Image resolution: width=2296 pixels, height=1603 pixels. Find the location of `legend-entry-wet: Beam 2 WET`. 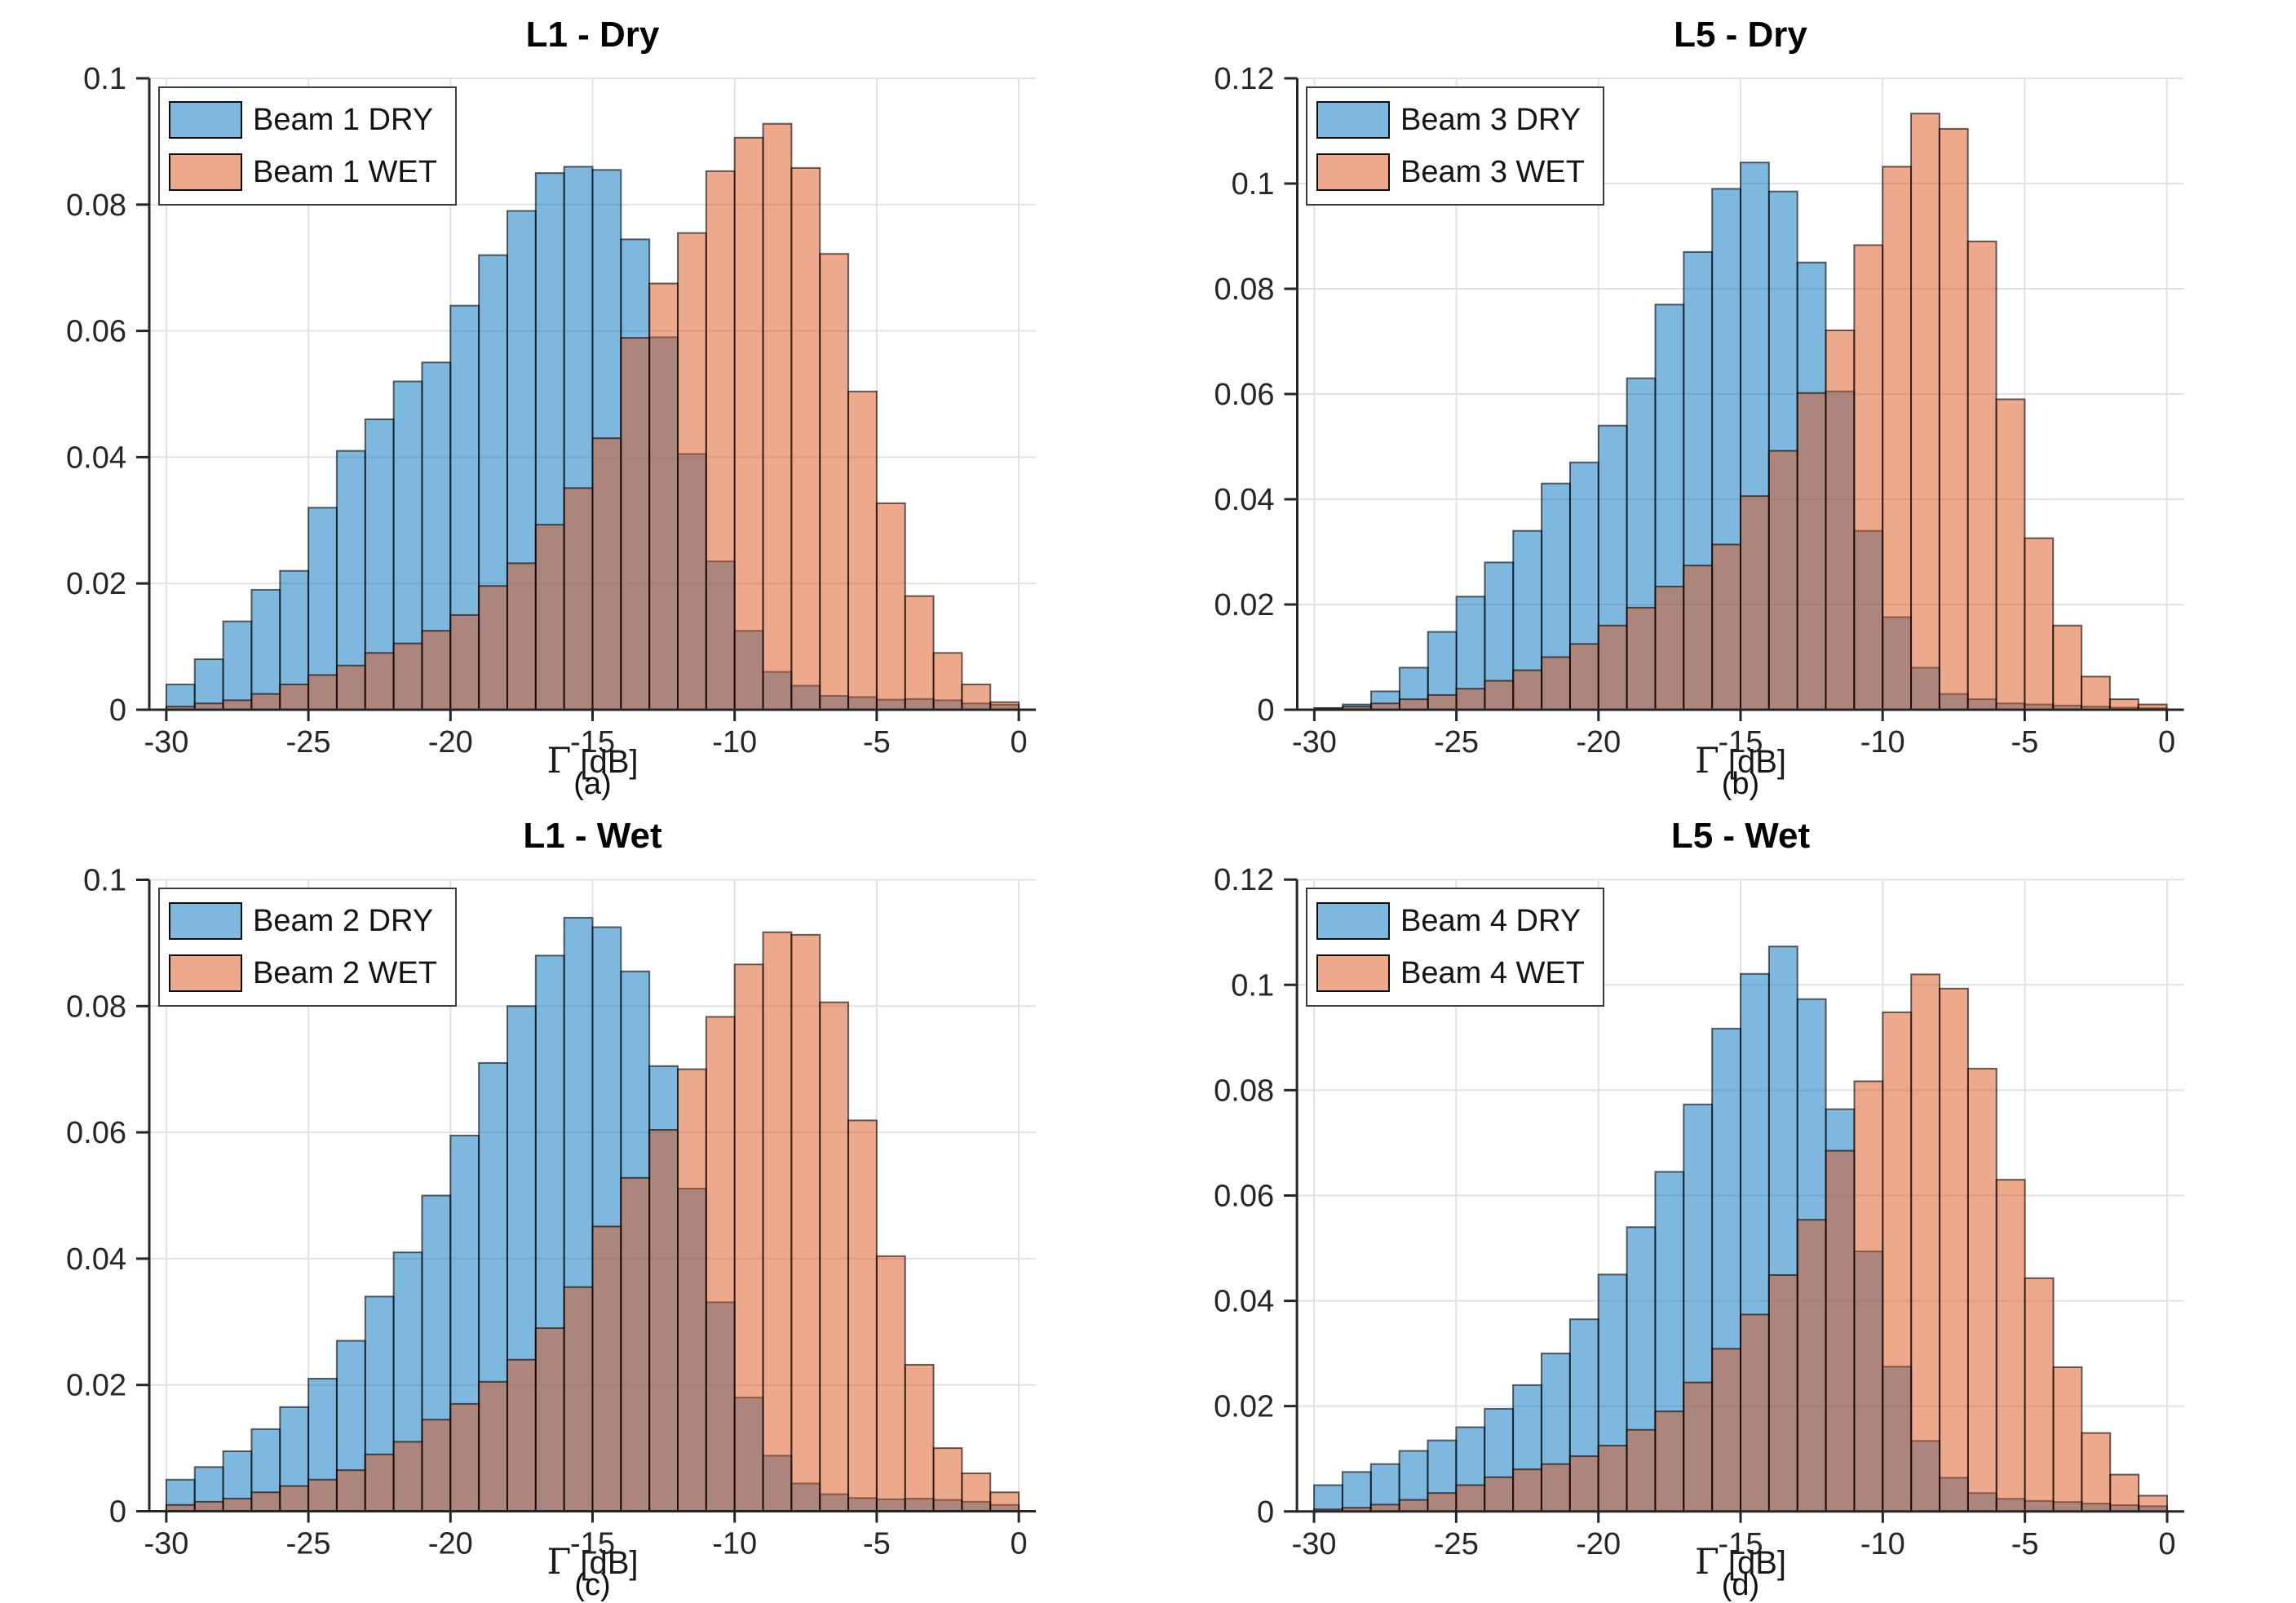

legend-entry-wet: Beam 2 WET is located at coordinates (303, 973).